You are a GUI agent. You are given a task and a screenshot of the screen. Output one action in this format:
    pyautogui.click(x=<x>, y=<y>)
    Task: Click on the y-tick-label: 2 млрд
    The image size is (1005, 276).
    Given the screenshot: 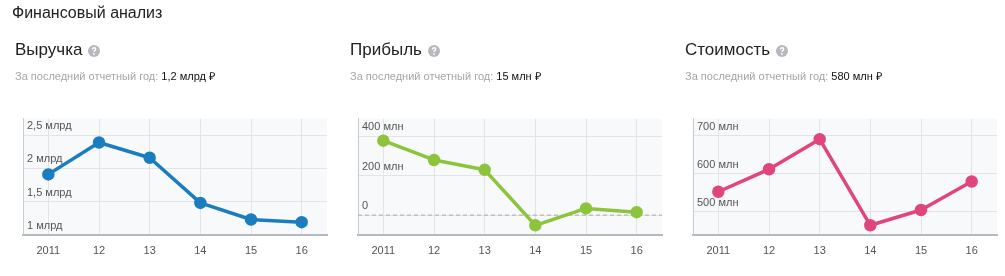 What is the action you would take?
    pyautogui.click(x=45, y=158)
    